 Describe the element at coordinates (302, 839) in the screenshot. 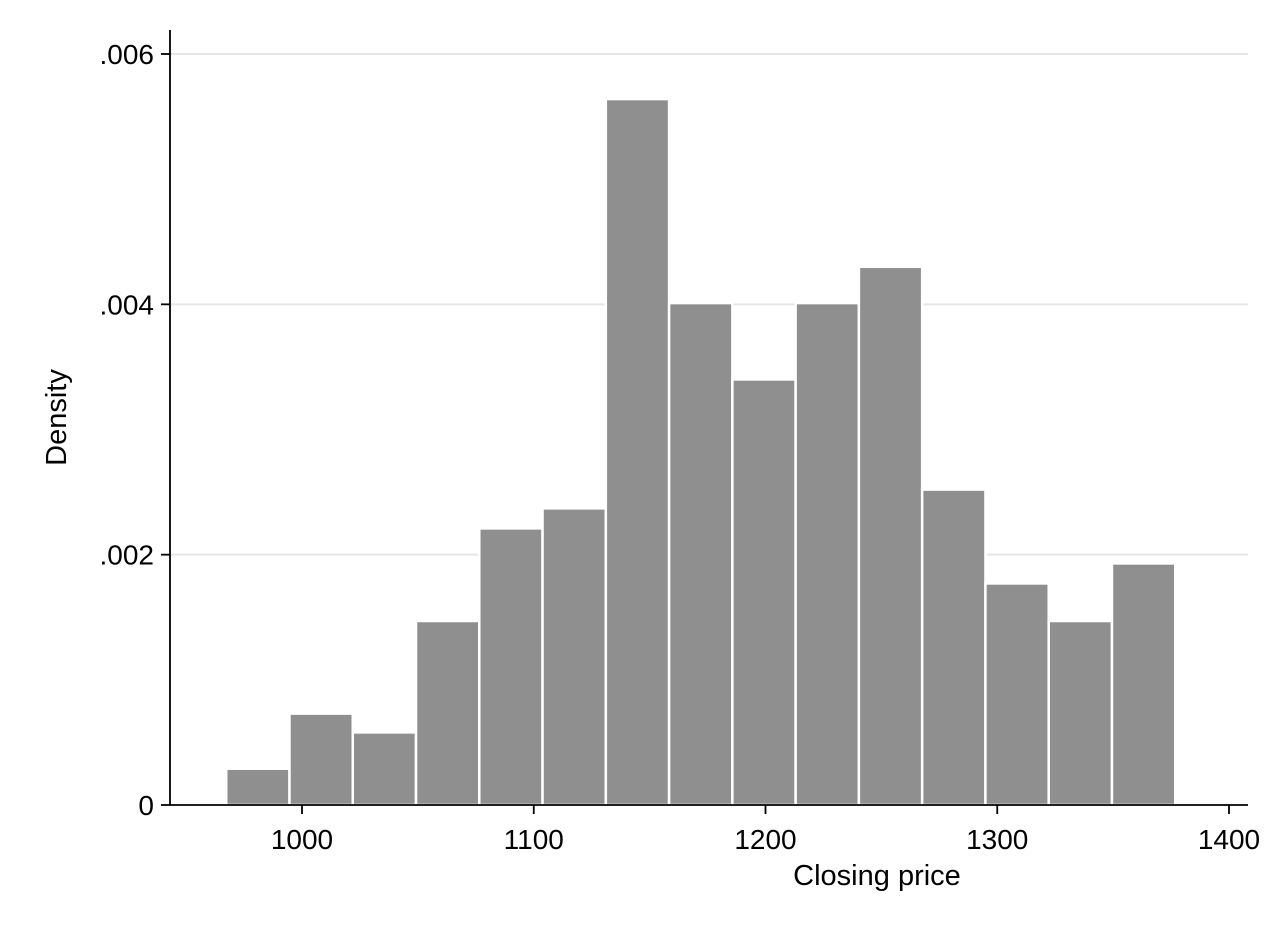

I see `x-tick-label-0: 1000` at that location.